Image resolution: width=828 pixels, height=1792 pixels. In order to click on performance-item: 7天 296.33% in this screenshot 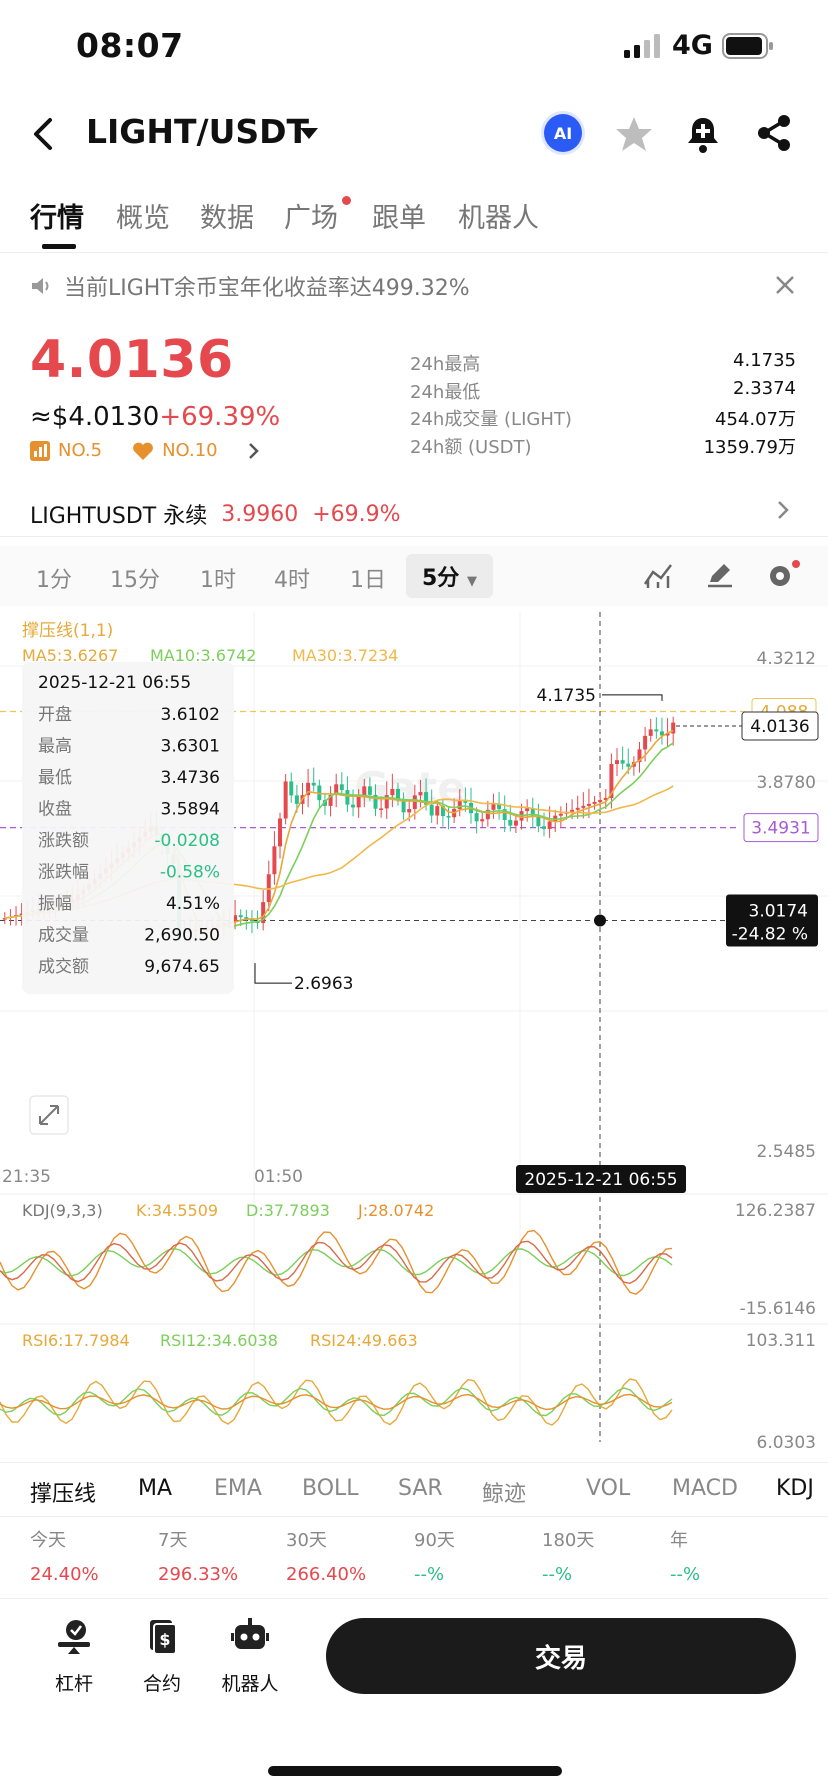, I will do `click(198, 1555)`.